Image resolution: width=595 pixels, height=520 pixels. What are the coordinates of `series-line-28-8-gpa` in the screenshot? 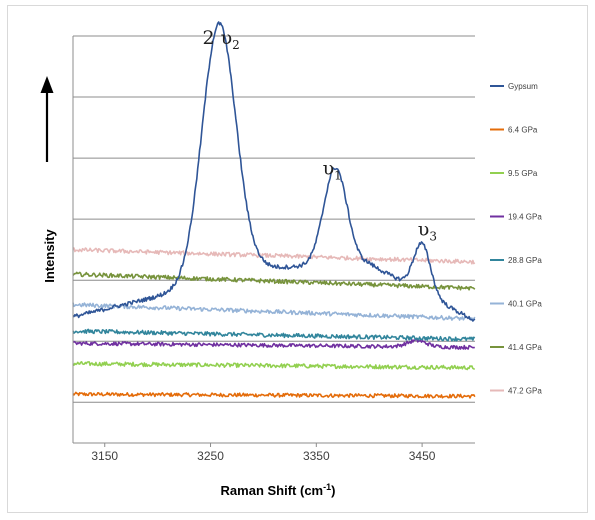 It's located at (274, 335).